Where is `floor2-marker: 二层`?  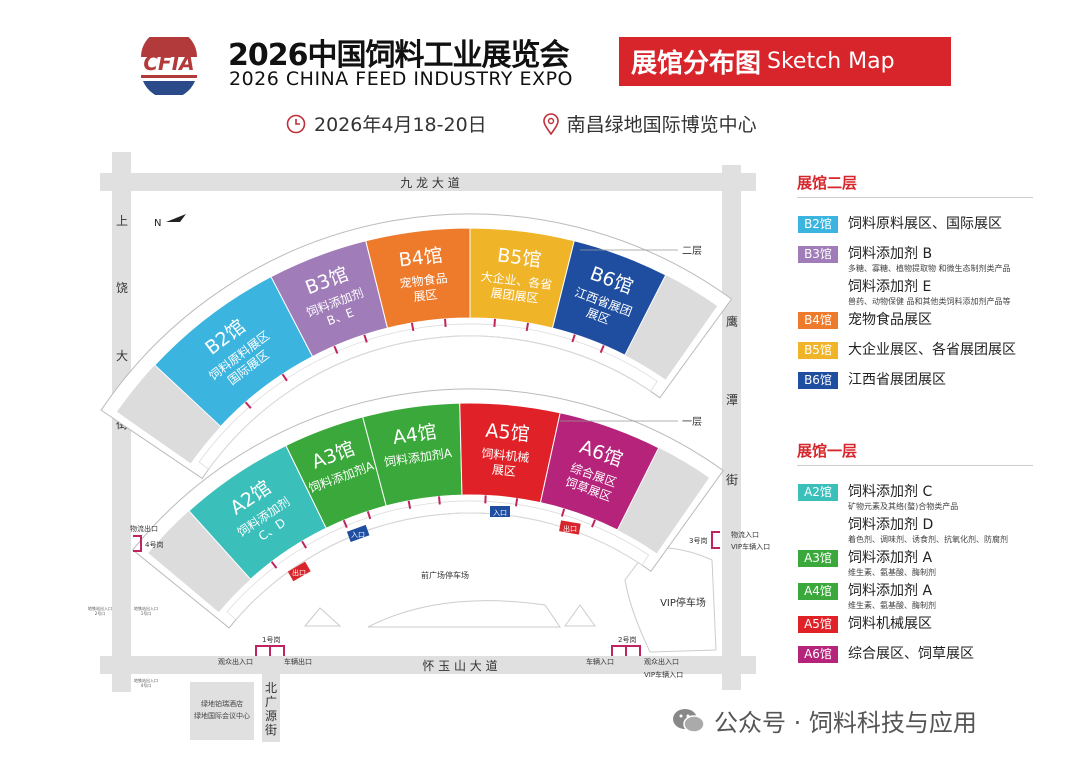
floor2-marker: 二层 is located at coordinates (692, 251).